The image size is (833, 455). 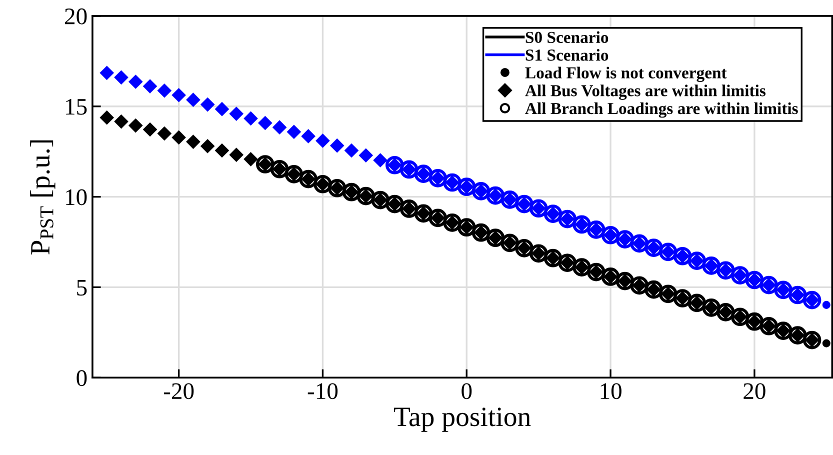 What do you see at coordinates (661, 110) in the screenshot?
I see `legend-label: All Branch Loadings are within limitis` at bounding box center [661, 110].